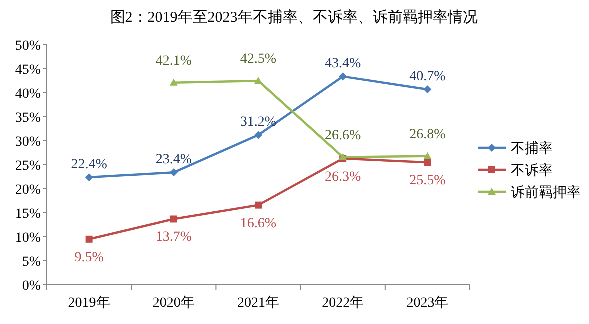 The image size is (589, 324). I want to click on legend-label: 不诉率, so click(532, 171).